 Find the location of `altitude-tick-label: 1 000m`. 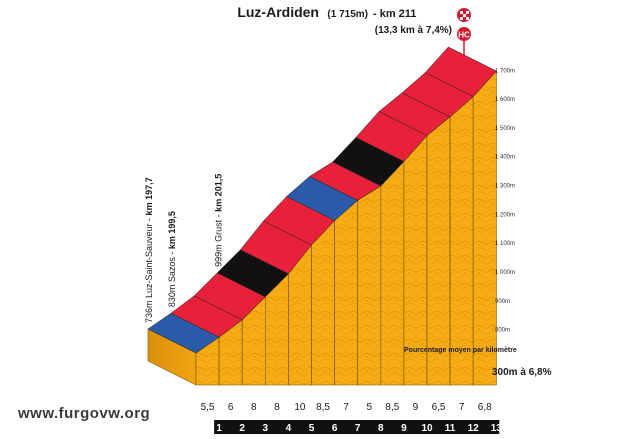

altitude-tick-label: 1 000m is located at coordinates (505, 273).